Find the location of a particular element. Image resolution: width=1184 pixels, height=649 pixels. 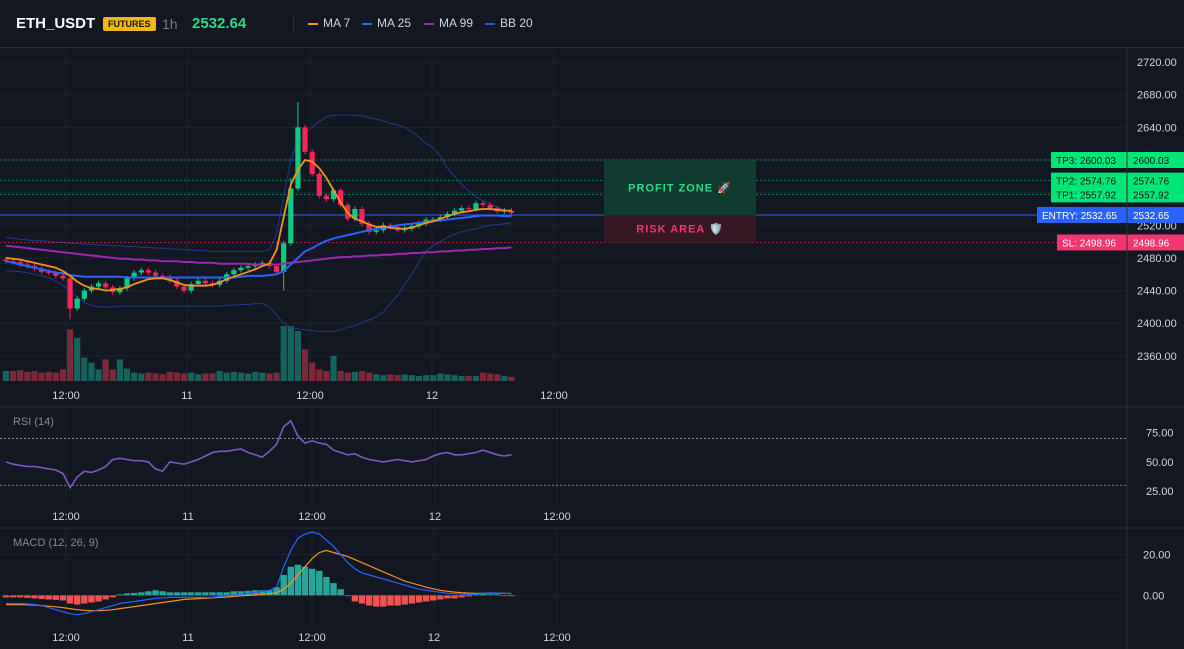

macd-time-label: 11 is located at coordinates (187, 638).